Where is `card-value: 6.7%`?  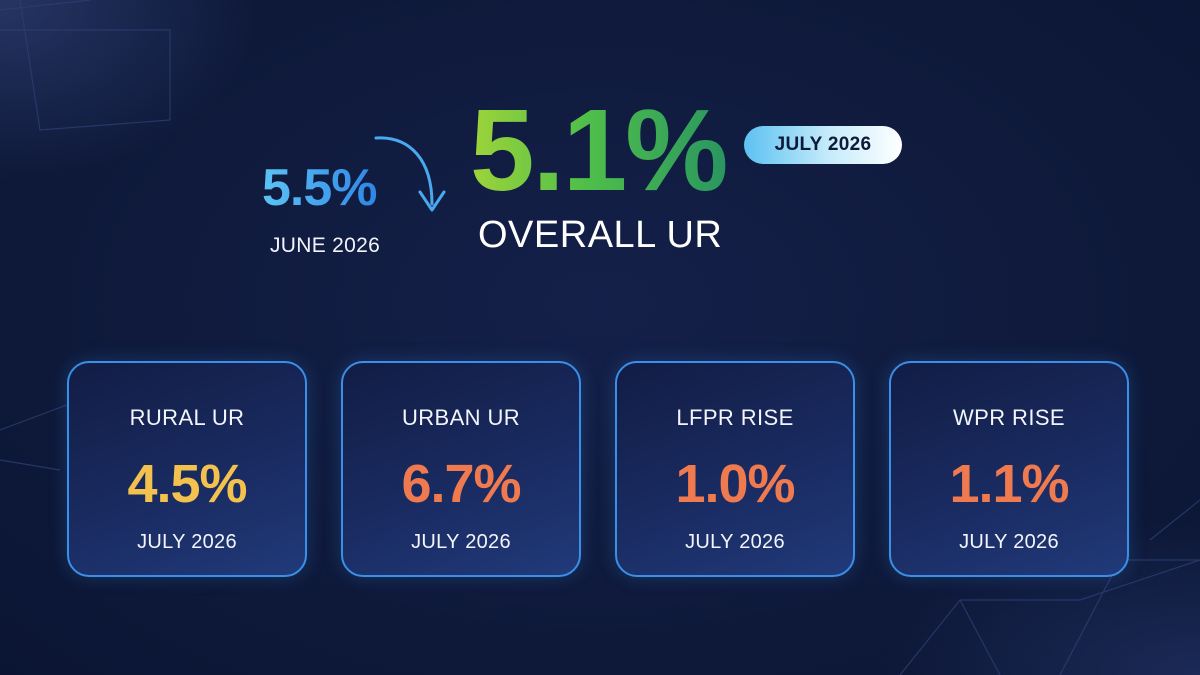 card-value: 6.7% is located at coordinates (461, 484).